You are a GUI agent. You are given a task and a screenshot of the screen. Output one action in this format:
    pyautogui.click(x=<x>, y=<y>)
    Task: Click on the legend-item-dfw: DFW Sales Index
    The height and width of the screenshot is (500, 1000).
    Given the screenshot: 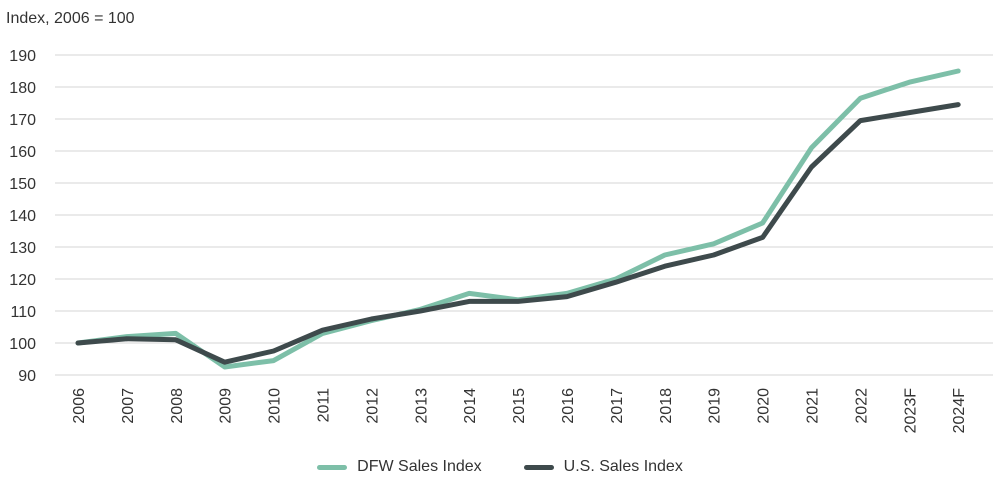 What is the action you would take?
    pyautogui.click(x=399, y=467)
    